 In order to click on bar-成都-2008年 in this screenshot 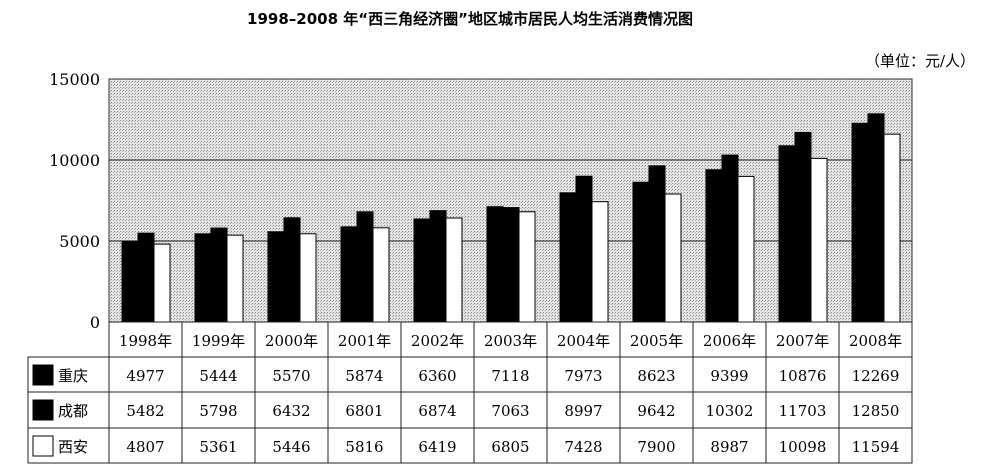, I will do `click(876, 218)`.